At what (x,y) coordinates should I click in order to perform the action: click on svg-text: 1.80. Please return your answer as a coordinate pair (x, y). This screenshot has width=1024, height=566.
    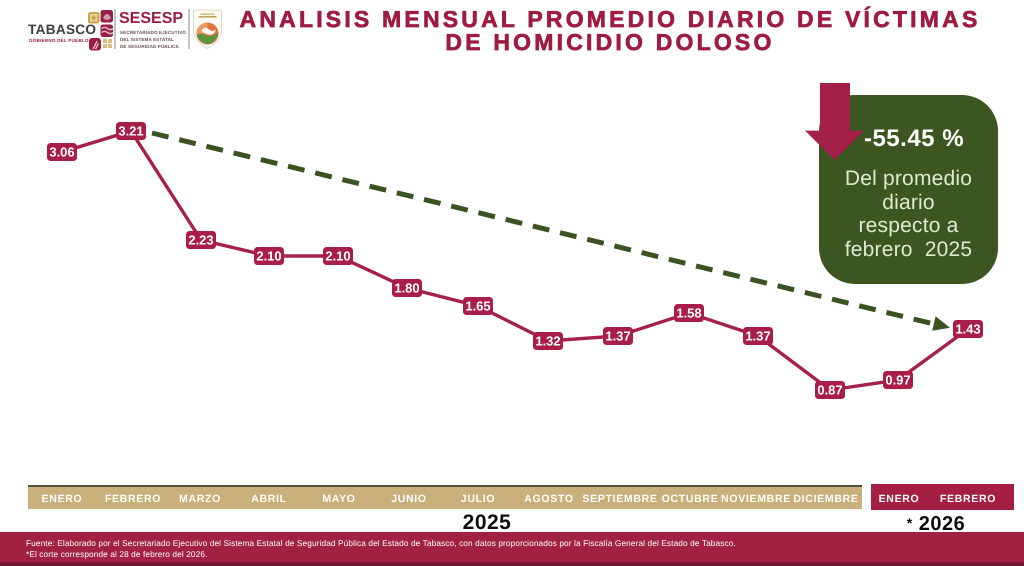
    Looking at the image, I should click on (406, 288).